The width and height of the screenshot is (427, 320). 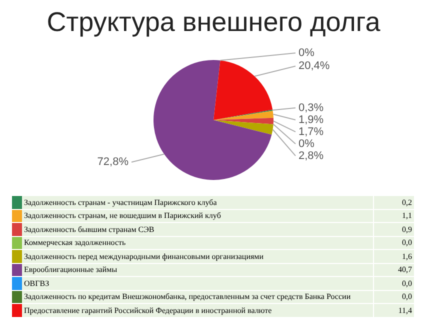 What do you see at coordinates (198, 243) in the screenshot?
I see `legend-label: Коммерческая задолженность` at bounding box center [198, 243].